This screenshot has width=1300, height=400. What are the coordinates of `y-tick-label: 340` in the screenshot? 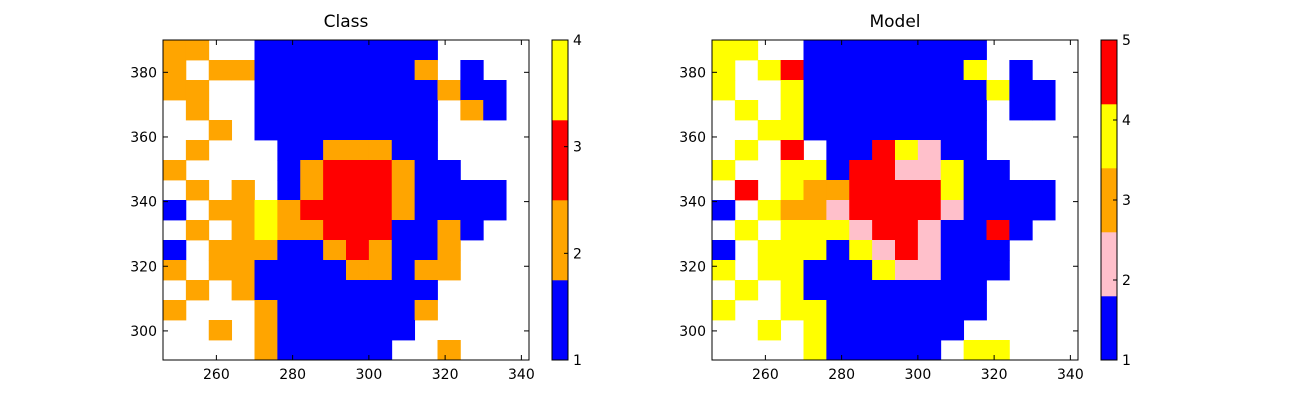 It's located at (143, 203).